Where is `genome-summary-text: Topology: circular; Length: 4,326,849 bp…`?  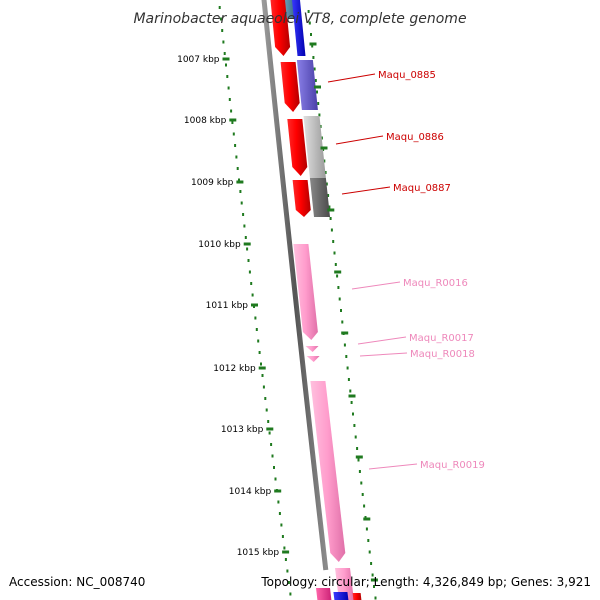 genome-summary-text: Topology: circular; Length: 4,326,849 bp… is located at coordinates (426, 582).